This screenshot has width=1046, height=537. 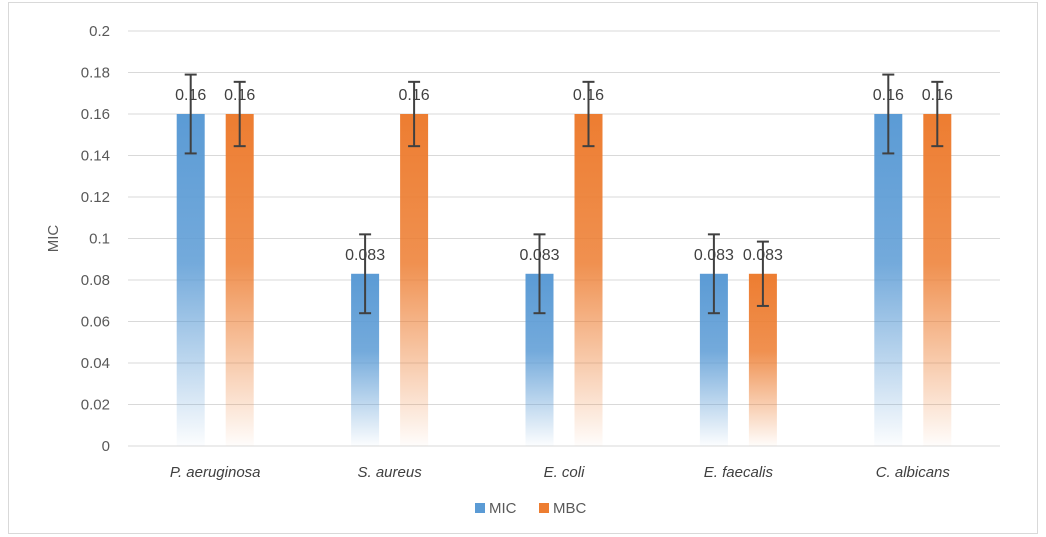 What do you see at coordinates (99, 239) in the screenshot?
I see `y-tick-label: 0.1` at bounding box center [99, 239].